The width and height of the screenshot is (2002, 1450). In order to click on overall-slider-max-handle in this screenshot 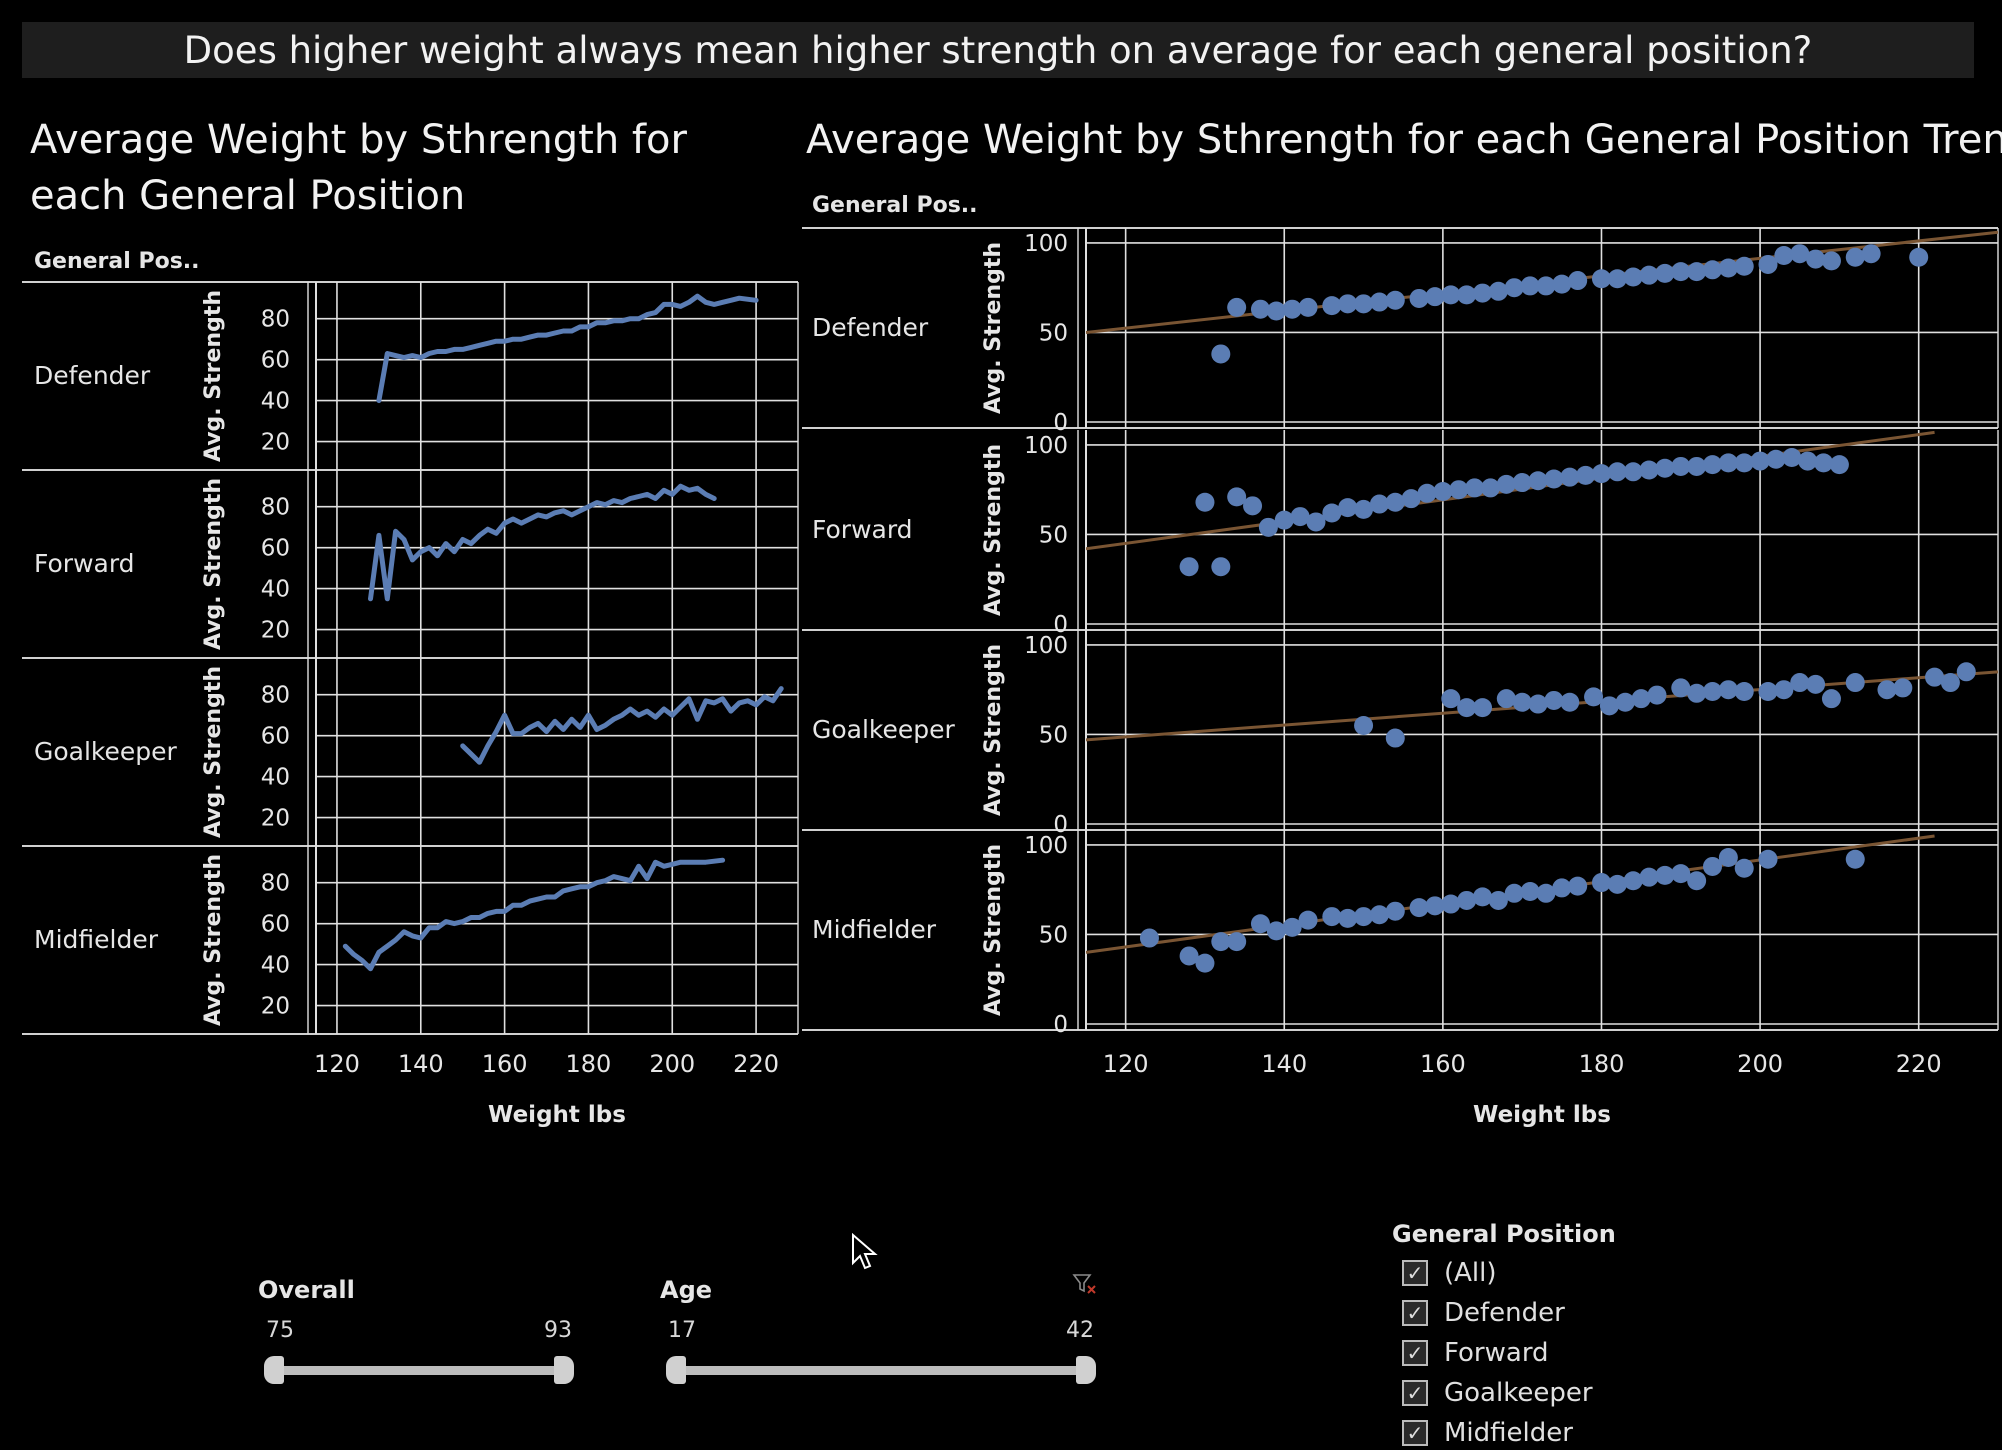, I will do `click(564, 1370)`.